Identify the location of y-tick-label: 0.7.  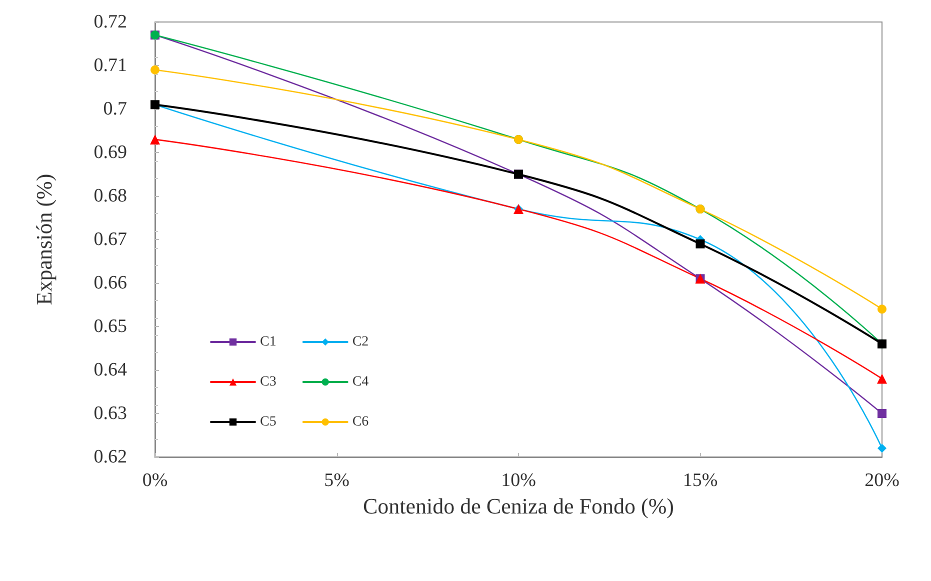
(115, 109).